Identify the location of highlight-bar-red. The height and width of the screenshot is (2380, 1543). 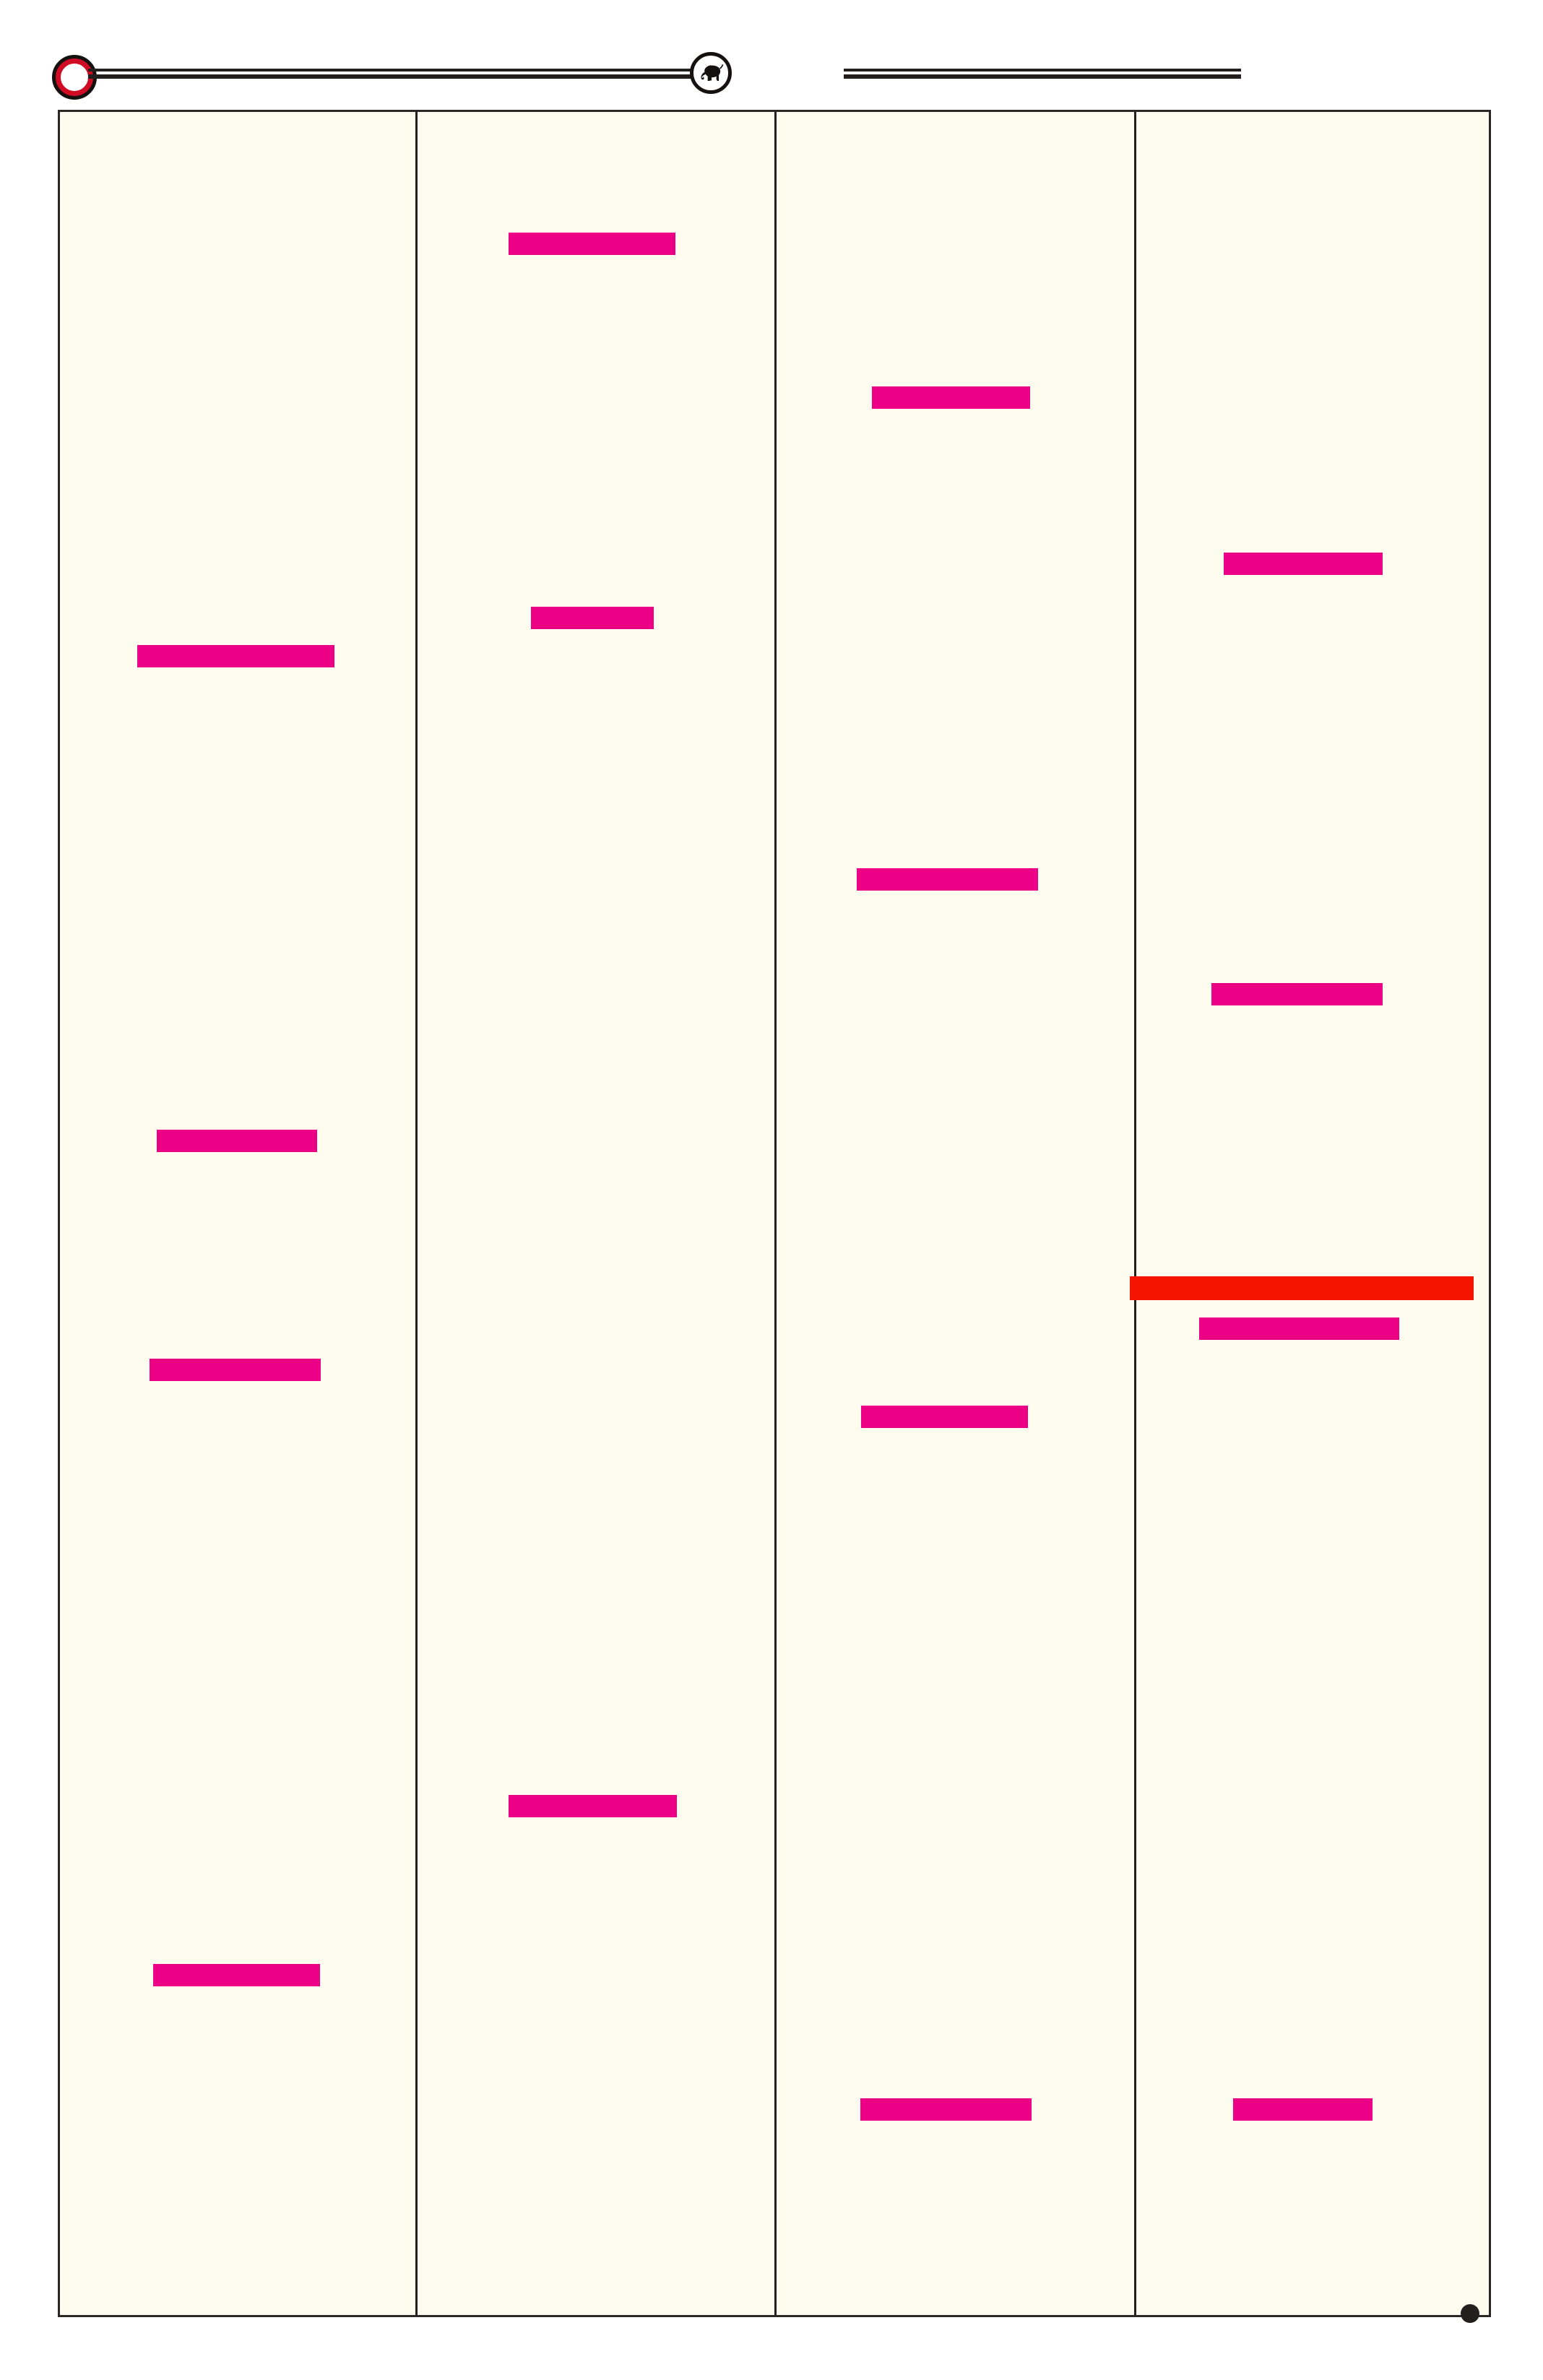
(1302, 1288).